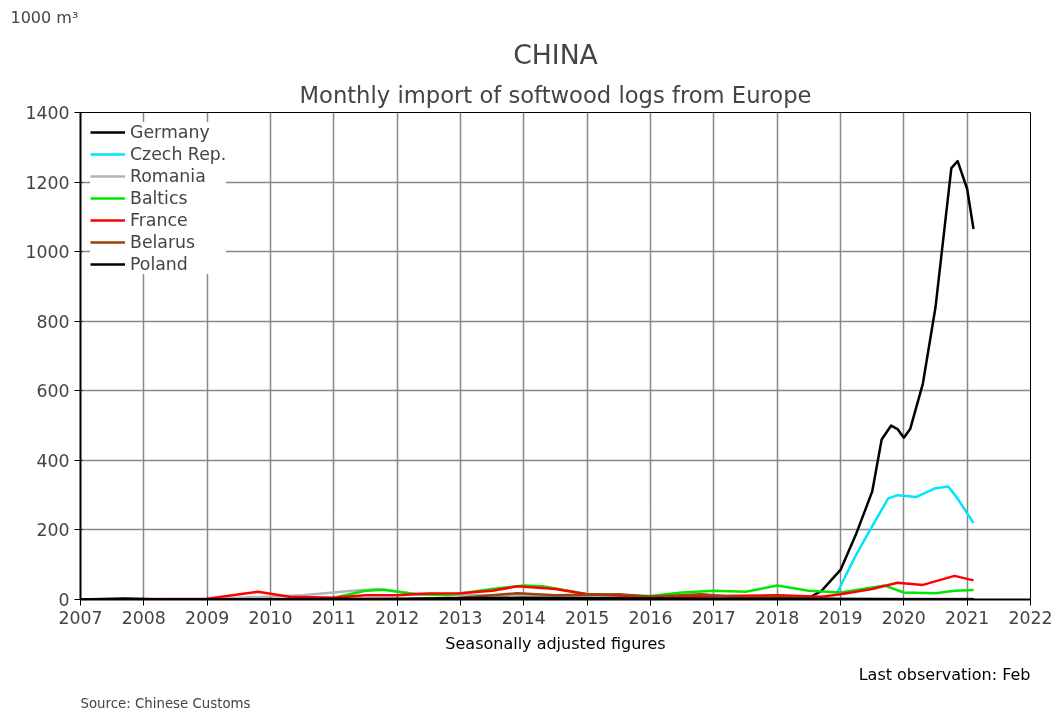 This screenshot has height=717, width=1064. Describe the element at coordinates (80, 617) in the screenshot. I see `x-tick-label: 2007` at that location.